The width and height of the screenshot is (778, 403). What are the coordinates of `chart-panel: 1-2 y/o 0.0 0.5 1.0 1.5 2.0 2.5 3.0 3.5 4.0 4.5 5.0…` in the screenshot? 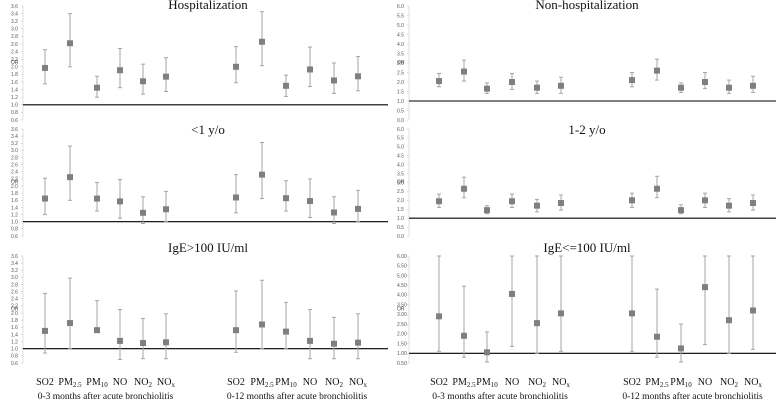 It's located at (586, 181).